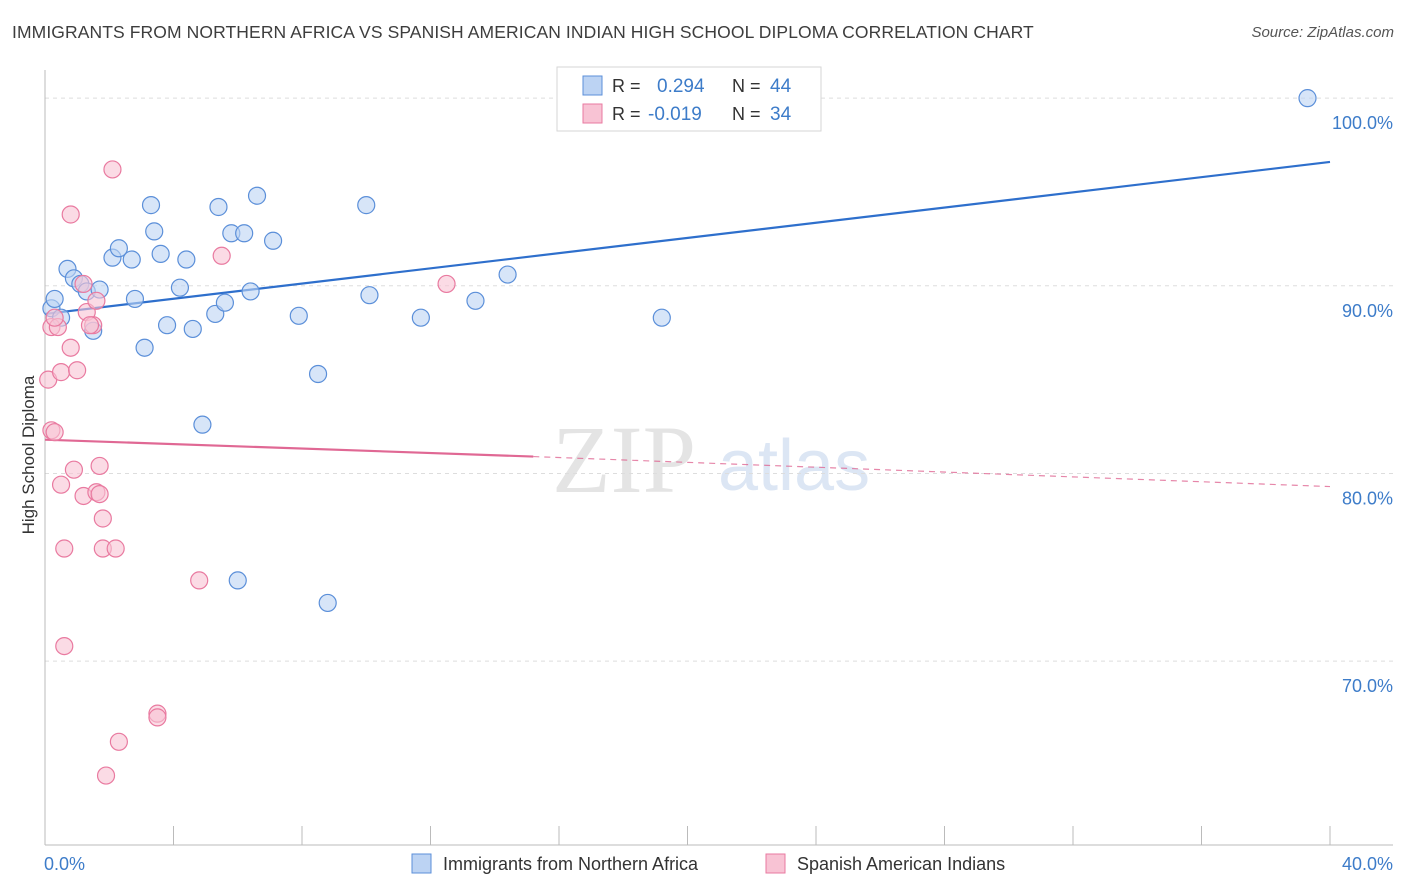 The width and height of the screenshot is (1406, 892). What do you see at coordinates (421, 863) in the screenshot?
I see `series-legend-swatch-blue` at bounding box center [421, 863].